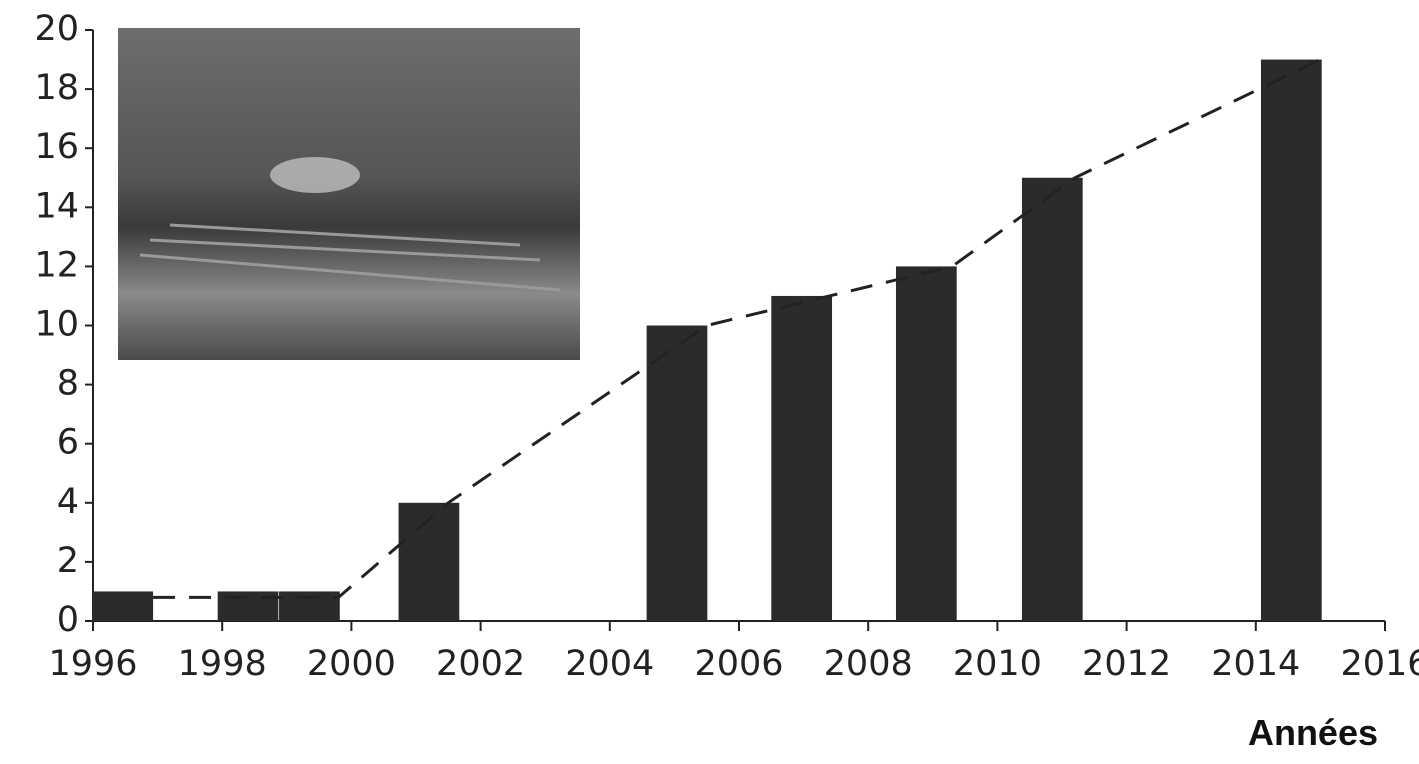 The height and width of the screenshot is (764, 1419). What do you see at coordinates (222, 664) in the screenshot?
I see `x-tick-label: 1998` at bounding box center [222, 664].